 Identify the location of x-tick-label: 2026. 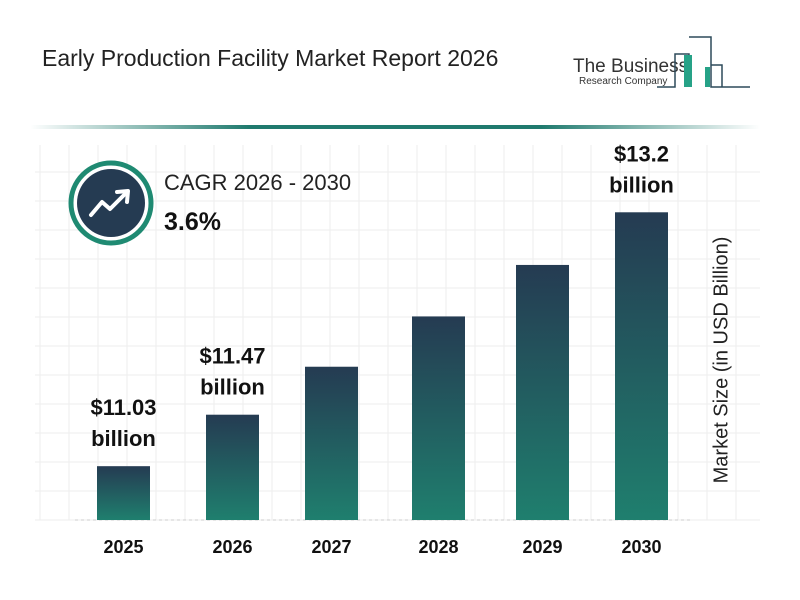
(232, 547).